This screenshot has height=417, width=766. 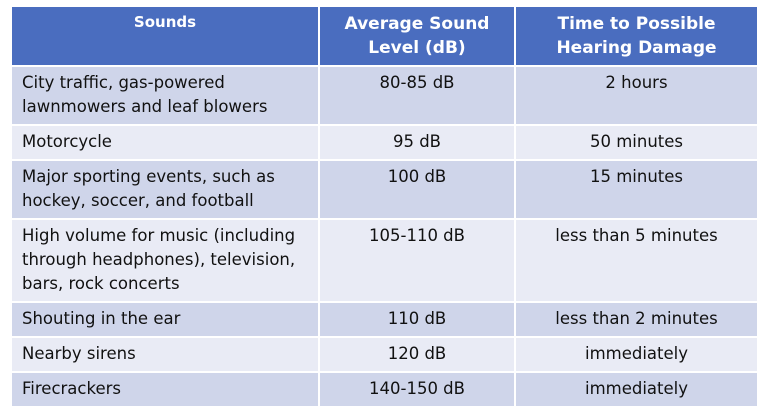 What do you see at coordinates (417, 260) in the screenshot?
I see `table-cell: 105-110 dB` at bounding box center [417, 260].